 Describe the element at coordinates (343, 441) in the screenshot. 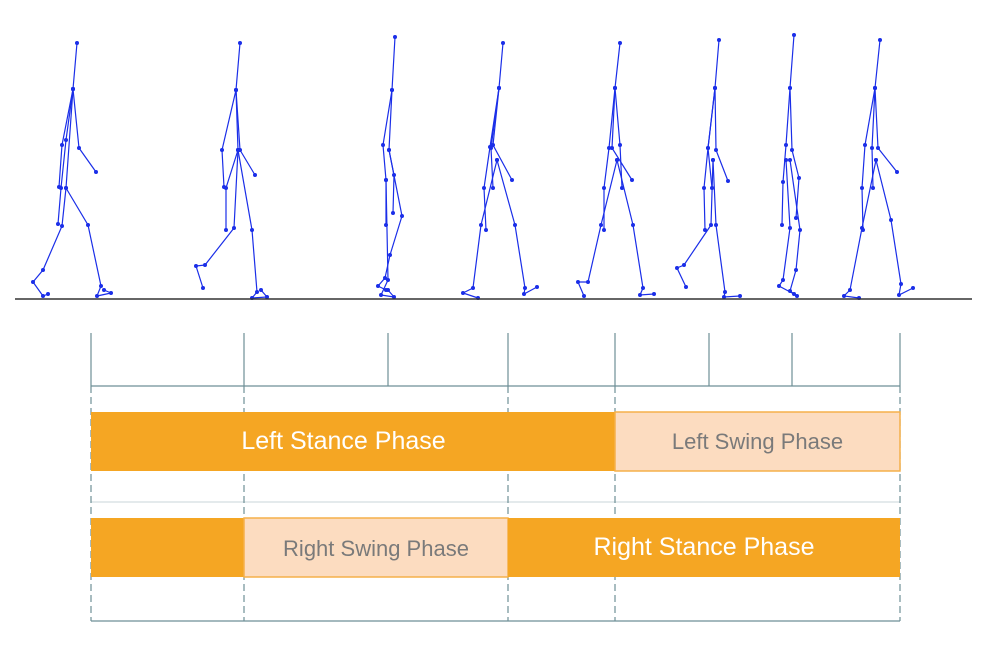

I see `left-stance-label: Left Stance Phase` at that location.